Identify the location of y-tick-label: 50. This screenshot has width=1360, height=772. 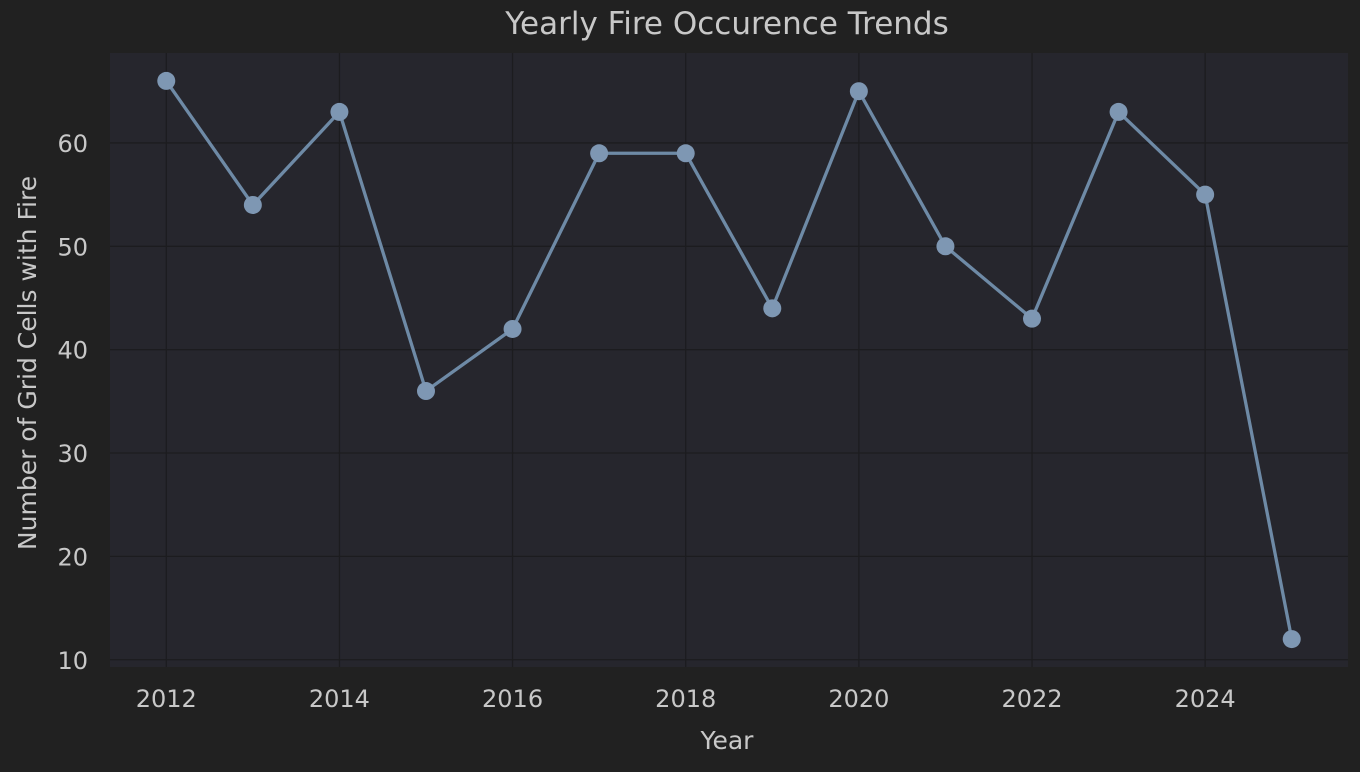
(72, 247).